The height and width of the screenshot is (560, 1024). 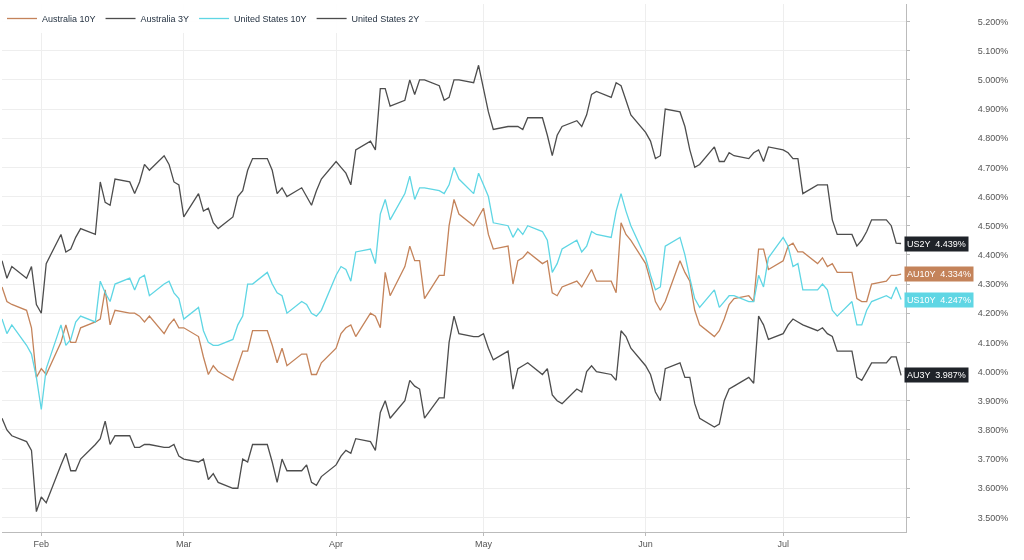 What do you see at coordinates (165, 19) in the screenshot?
I see `legend-label: Australia 3Y` at bounding box center [165, 19].